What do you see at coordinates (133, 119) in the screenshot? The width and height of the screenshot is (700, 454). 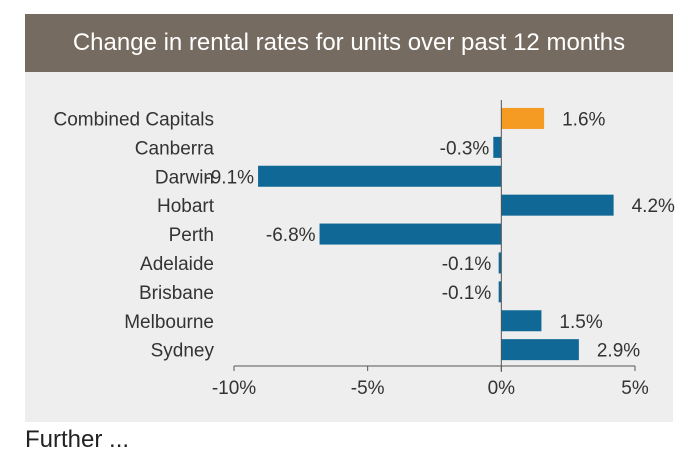 I see `category-label: Combined Capitals` at bounding box center [133, 119].